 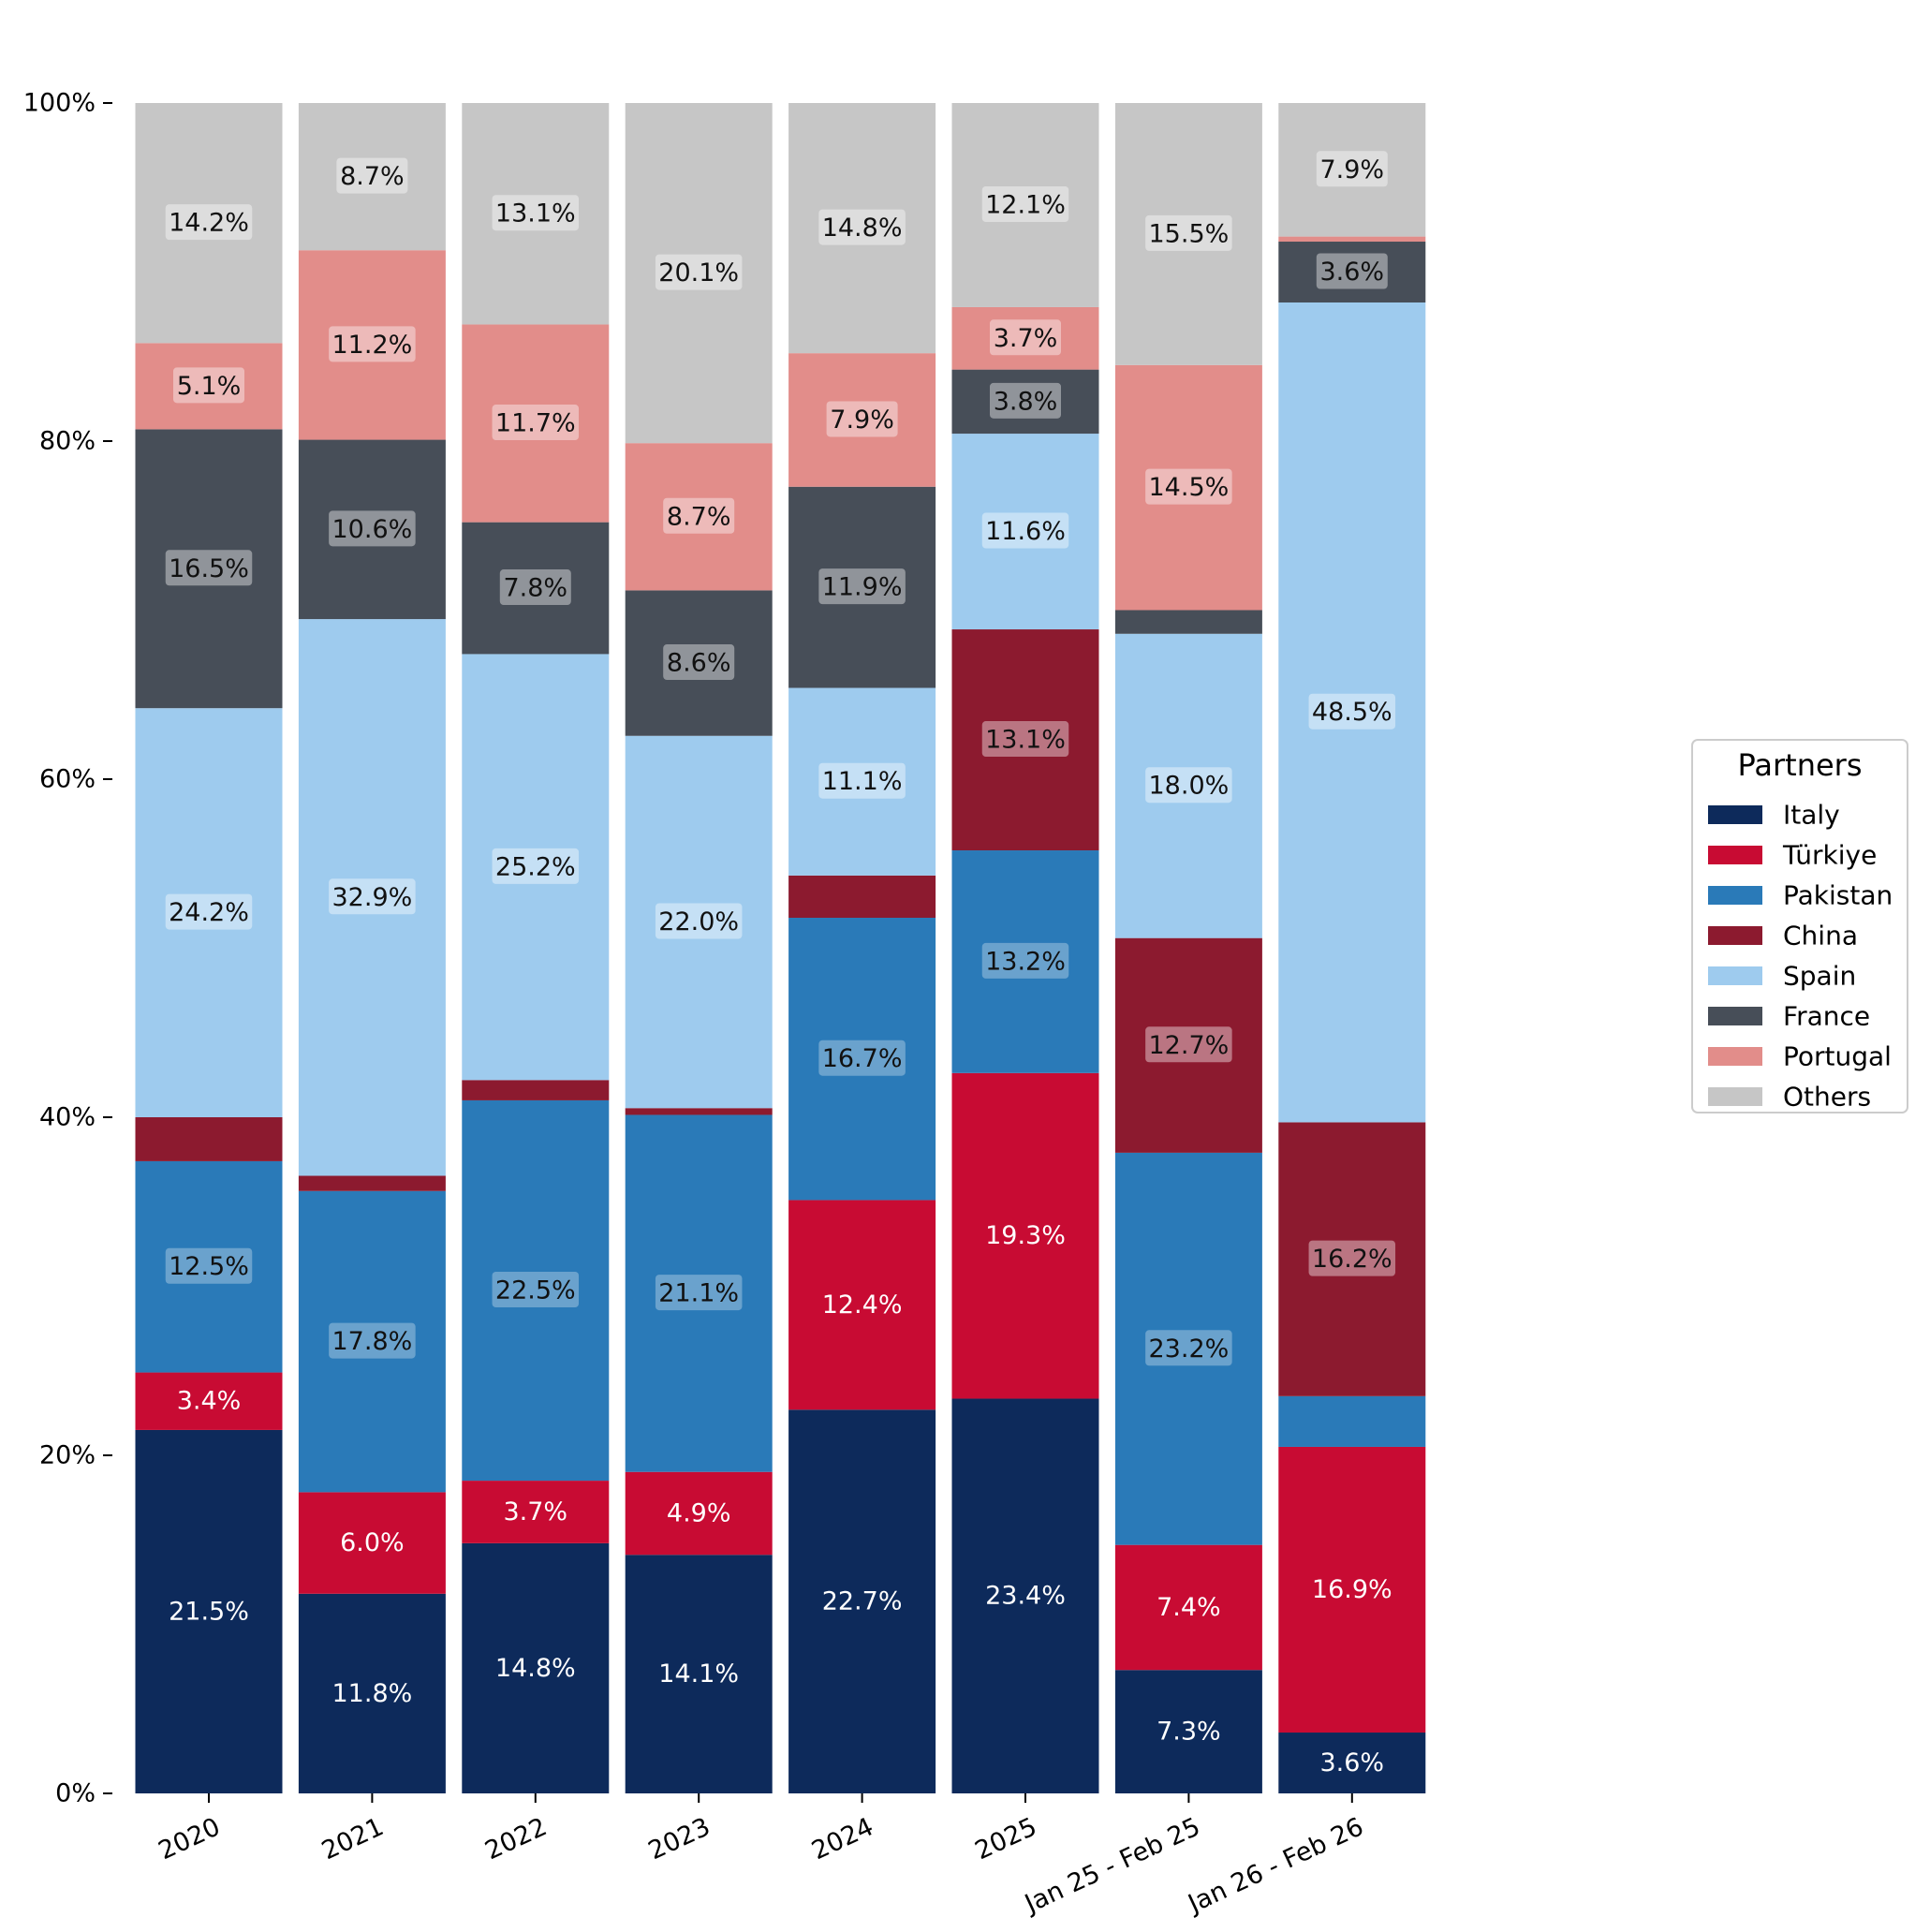 I want to click on legend-swatch-spain, so click(x=1735, y=975).